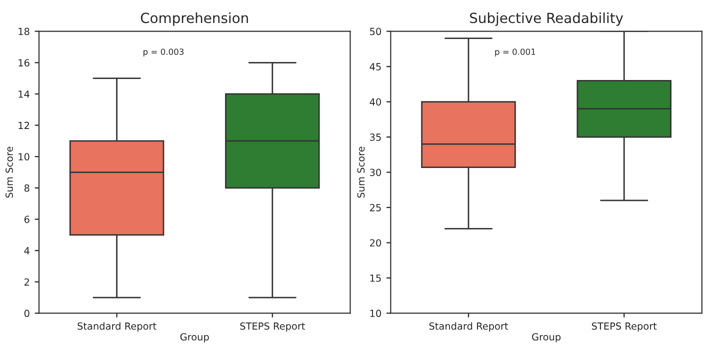 The image size is (709, 348). I want to click on y-tick-label: 8, so click(27, 188).